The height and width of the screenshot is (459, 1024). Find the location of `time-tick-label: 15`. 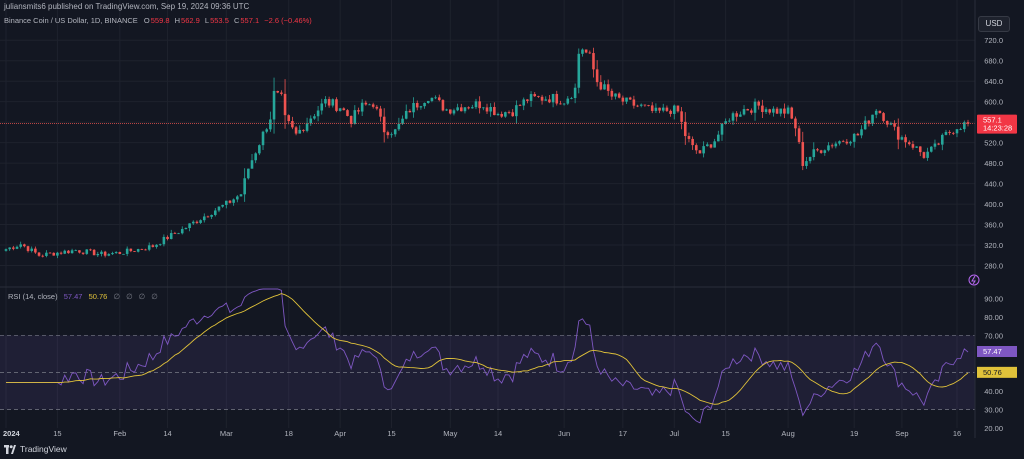

time-tick-label: 15 is located at coordinates (391, 433).